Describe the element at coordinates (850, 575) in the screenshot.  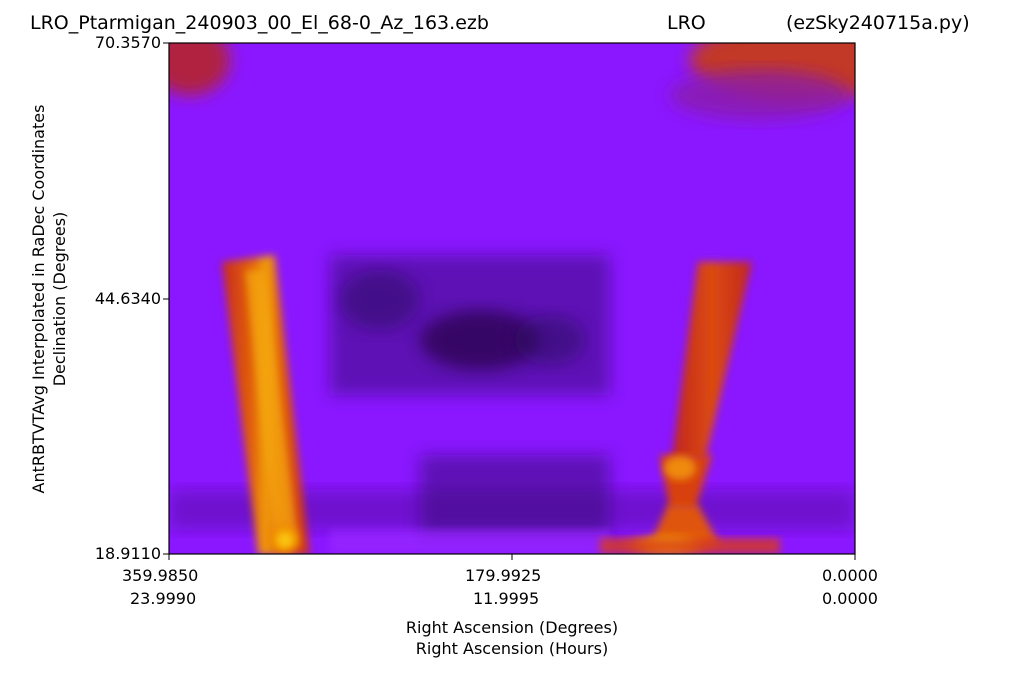
I see `x-tick-label-deg: 0.0000` at that location.